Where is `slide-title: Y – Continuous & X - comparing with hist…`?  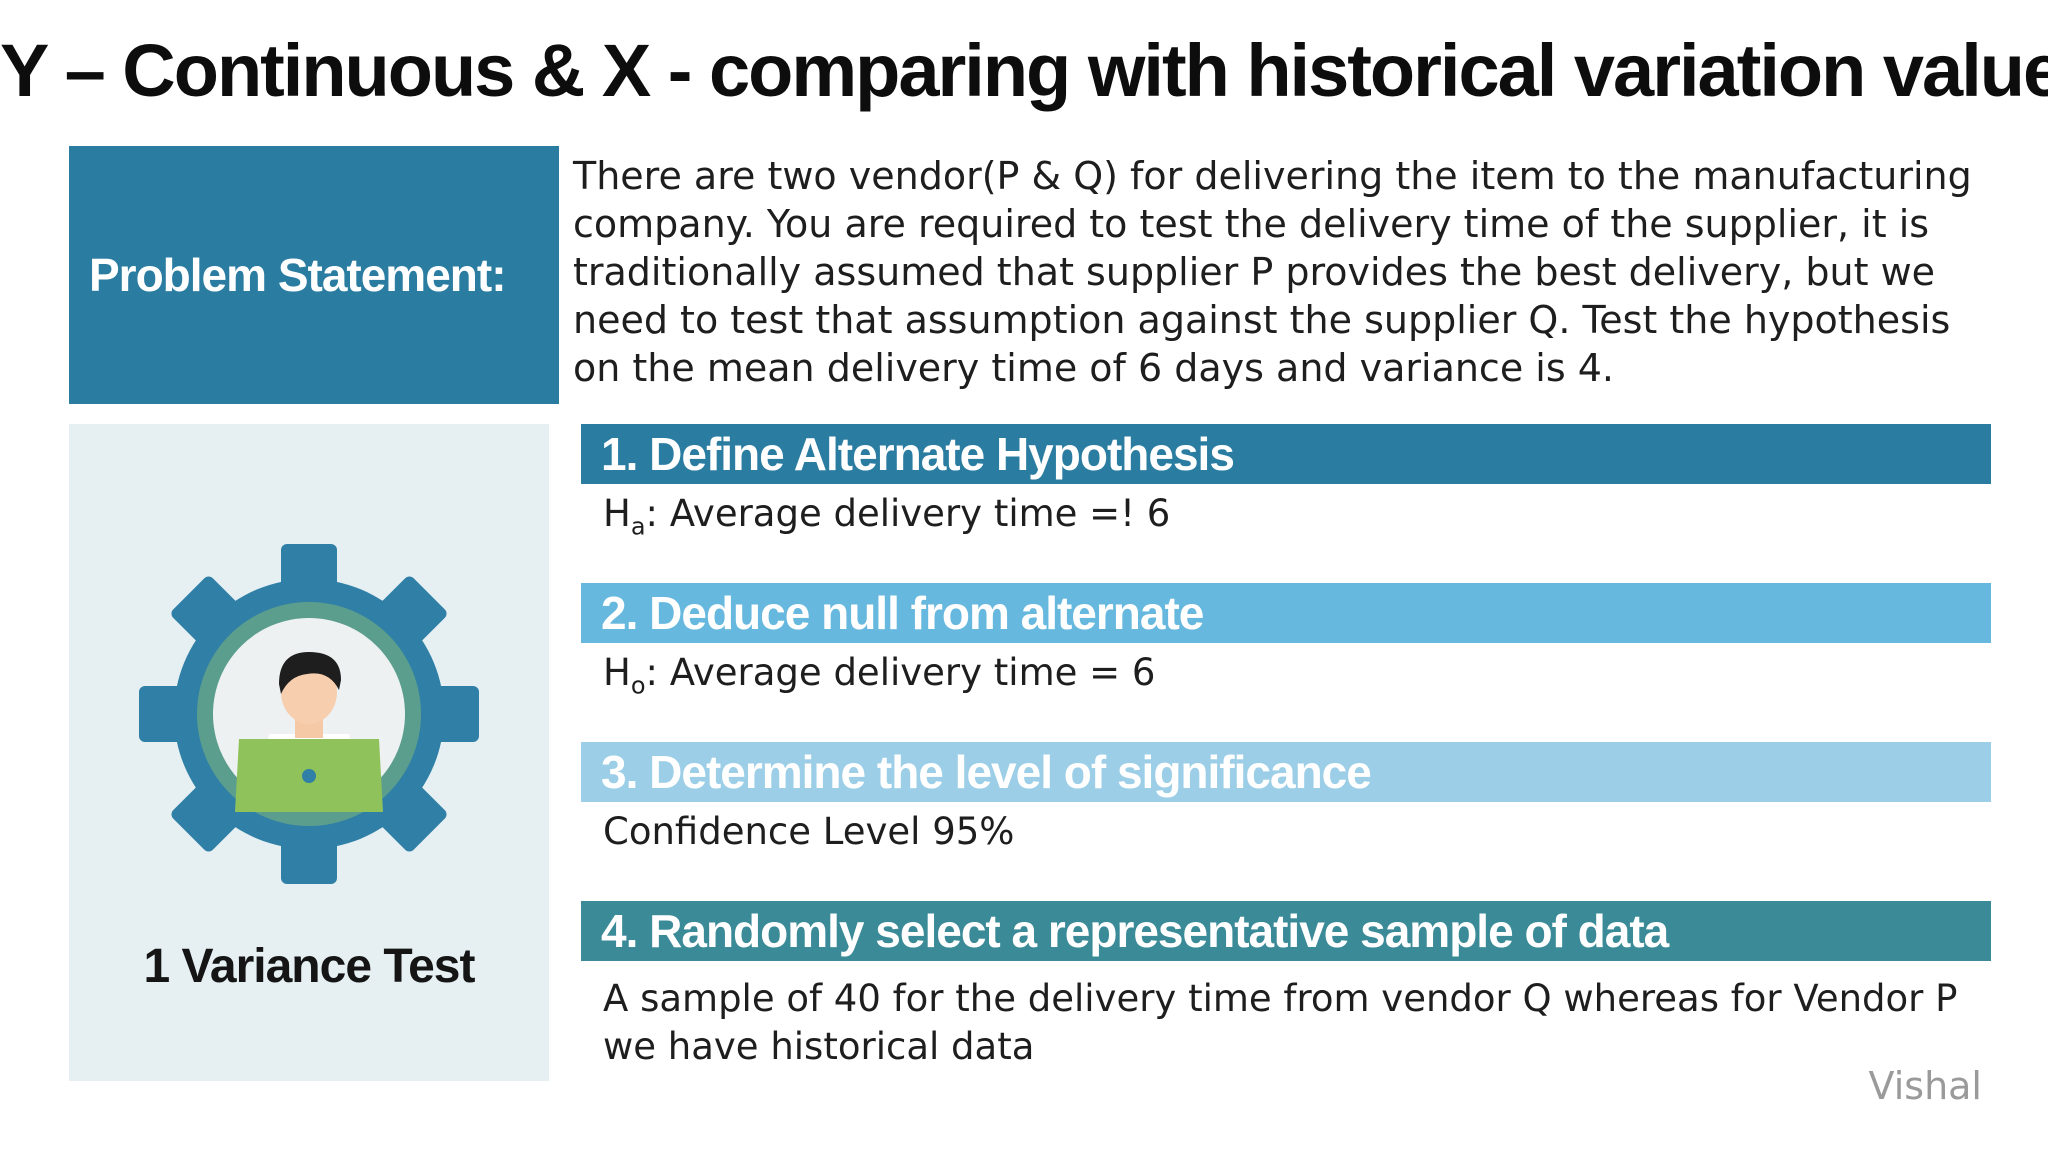
slide-title: Y – Continuous & X - comparing with hist… is located at coordinates (1024, 70).